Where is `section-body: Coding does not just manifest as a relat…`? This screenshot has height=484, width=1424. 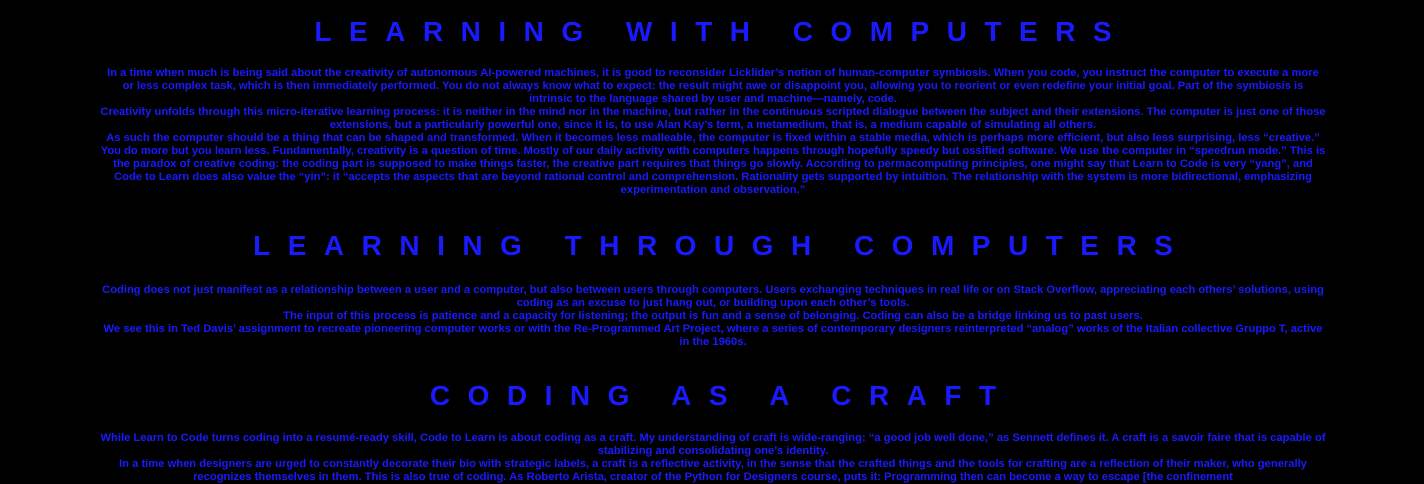 section-body: Coding does not just manifest as a relat… is located at coordinates (713, 316).